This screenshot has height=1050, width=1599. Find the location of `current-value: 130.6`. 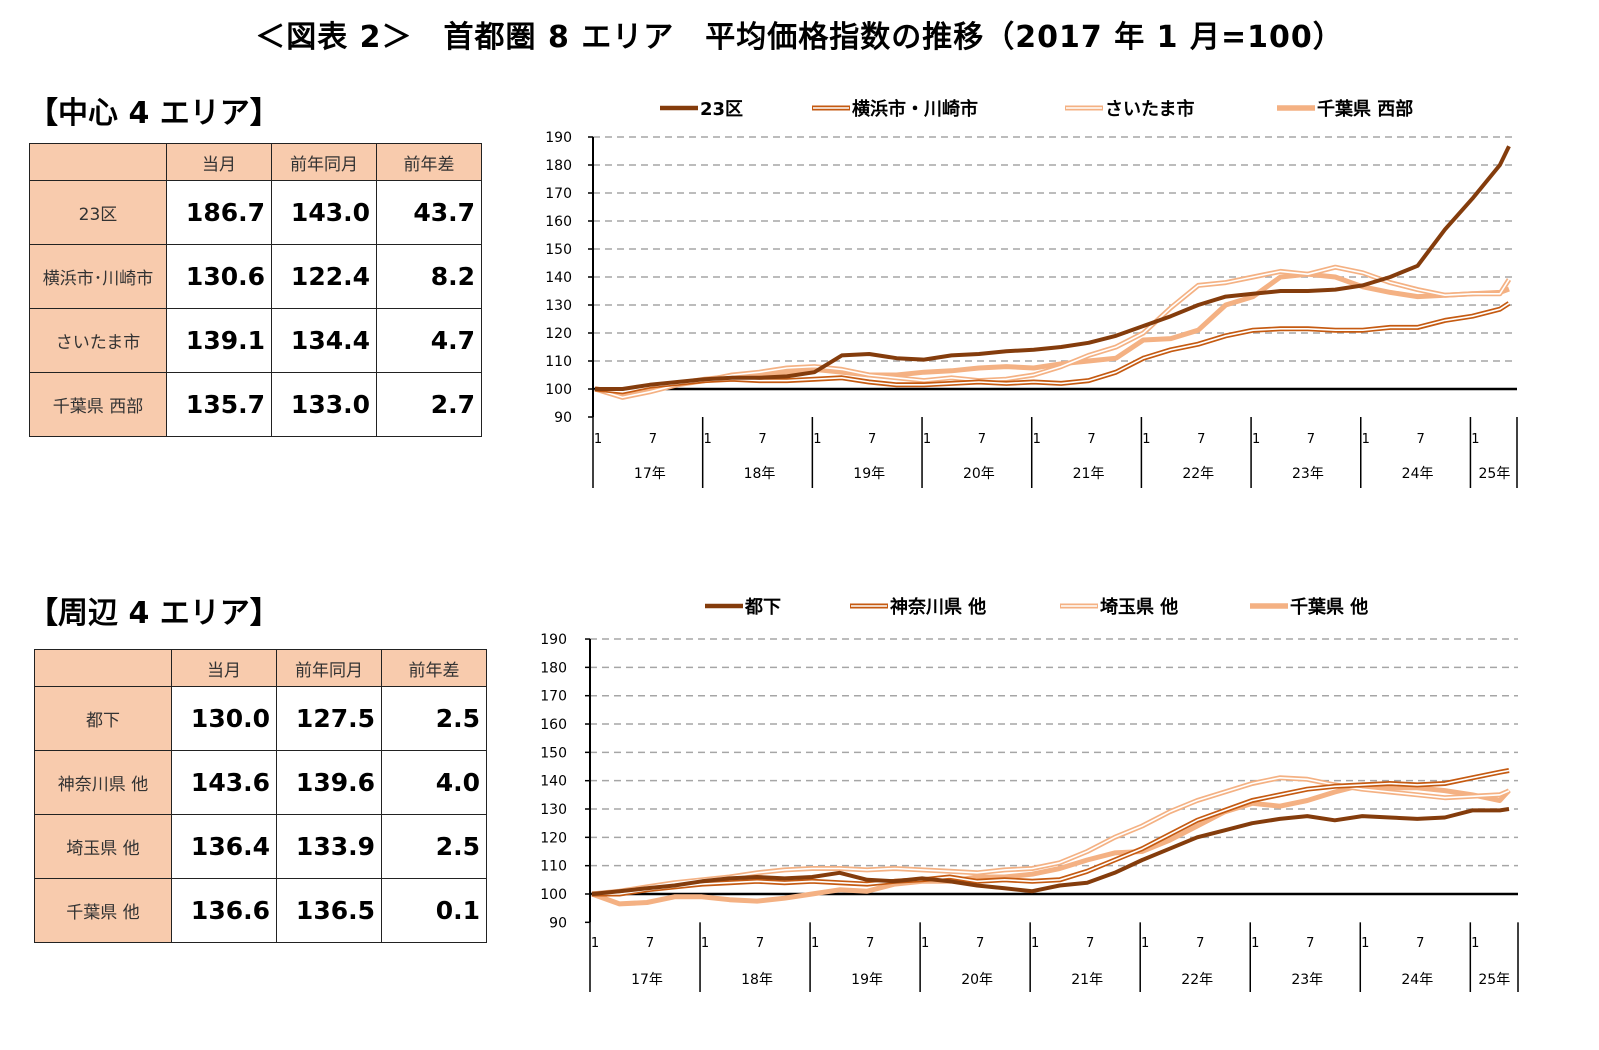

current-value: 130.6 is located at coordinates (219, 276).